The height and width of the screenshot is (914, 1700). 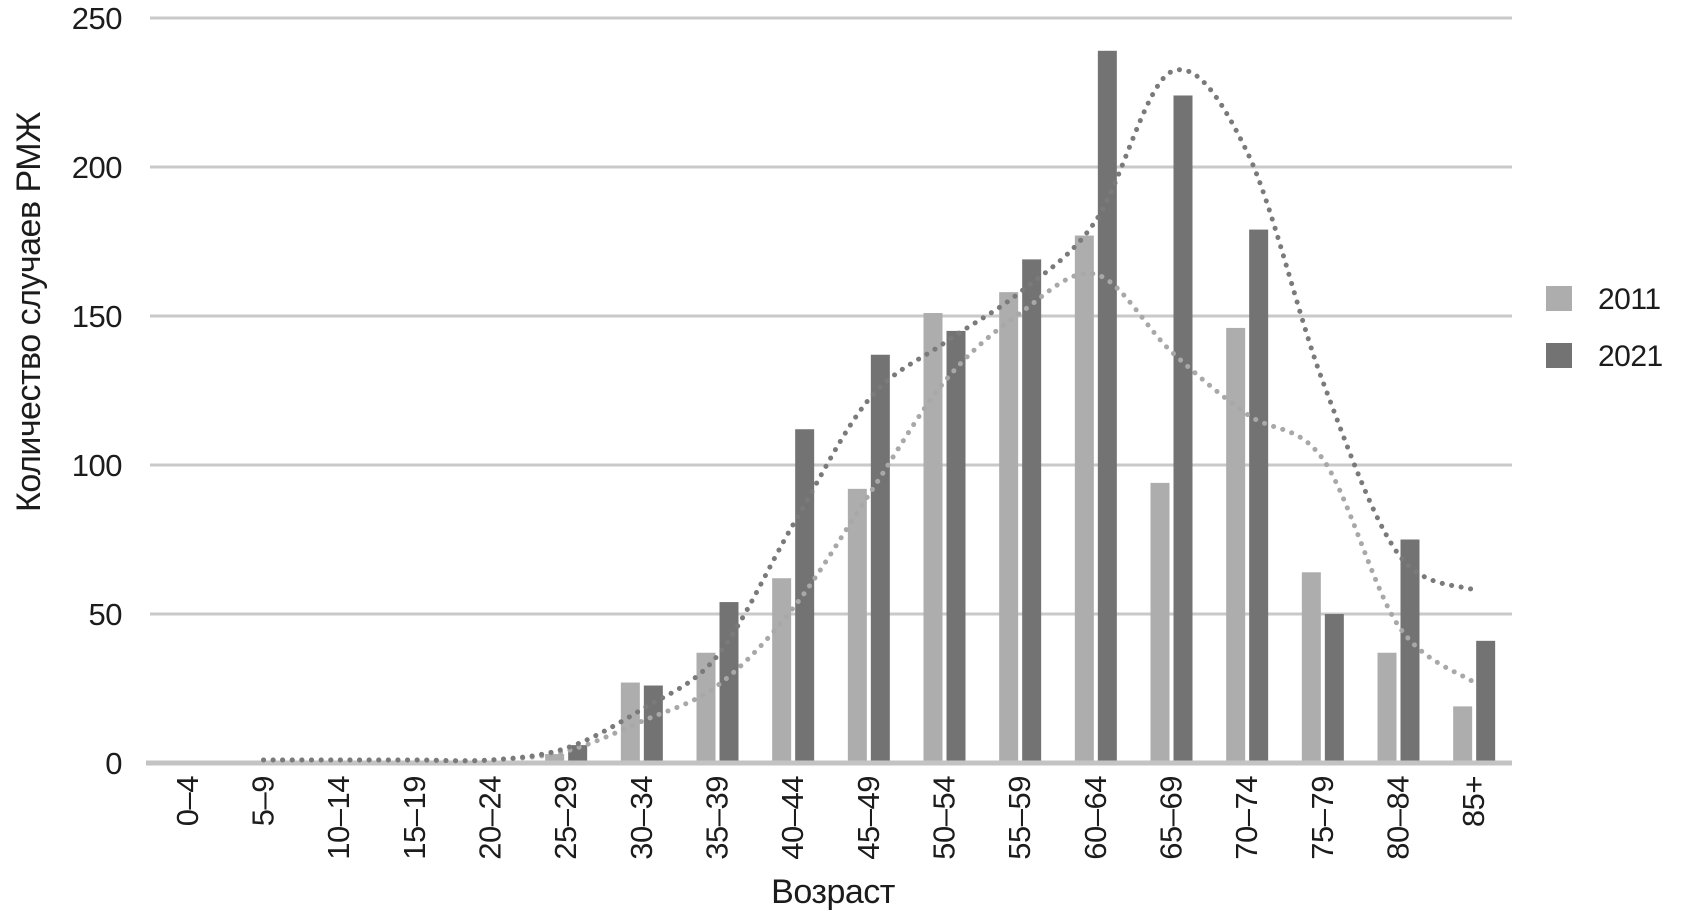 What do you see at coordinates (880, 558) in the screenshot?
I see `bar-2021-45–49` at bounding box center [880, 558].